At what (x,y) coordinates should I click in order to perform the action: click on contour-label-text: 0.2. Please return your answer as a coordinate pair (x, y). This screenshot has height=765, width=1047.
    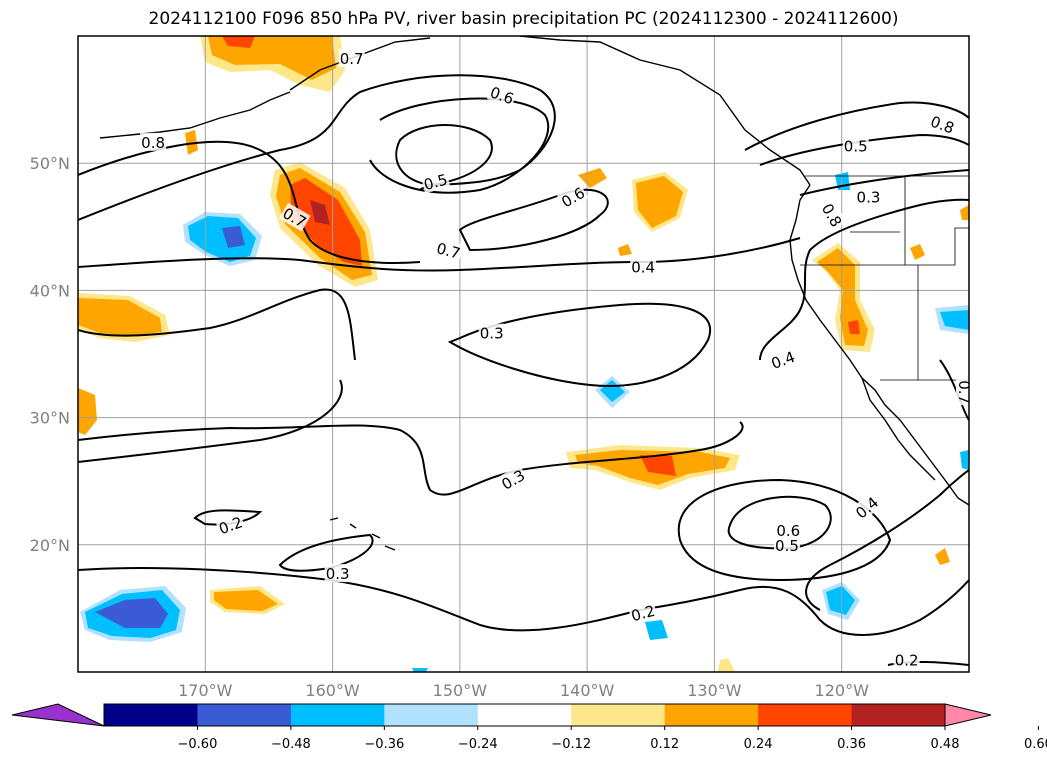
    Looking at the image, I should click on (907, 661).